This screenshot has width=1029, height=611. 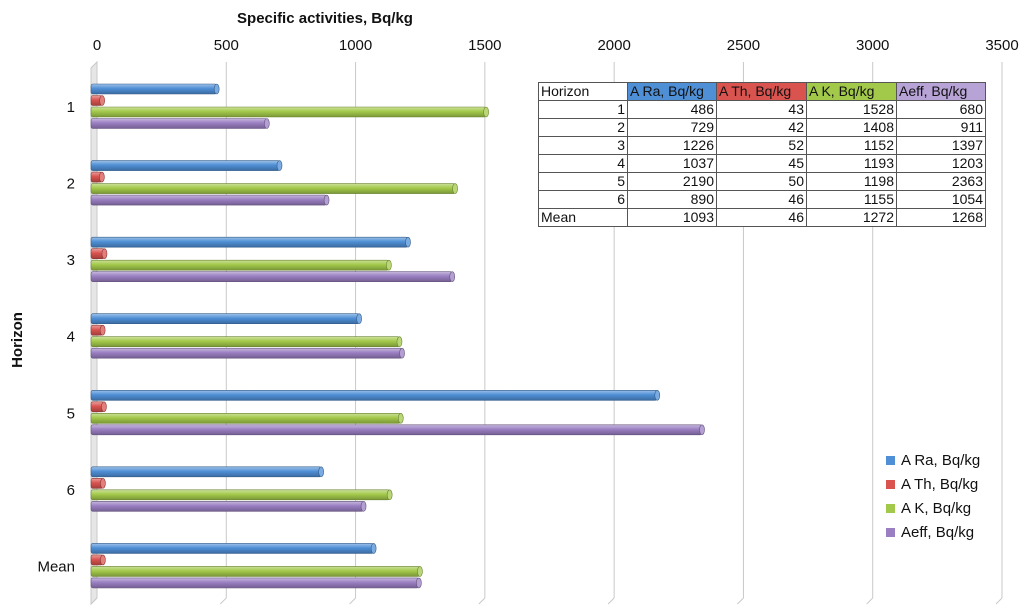 I want to click on table-cell: 1, so click(x=583, y=109).